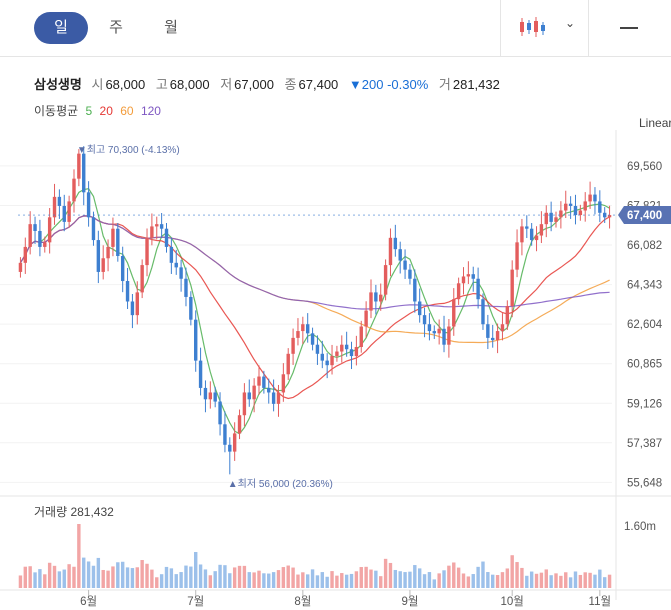  What do you see at coordinates (171, 27) in the screenshot?
I see `tab-month: 월` at bounding box center [171, 27].